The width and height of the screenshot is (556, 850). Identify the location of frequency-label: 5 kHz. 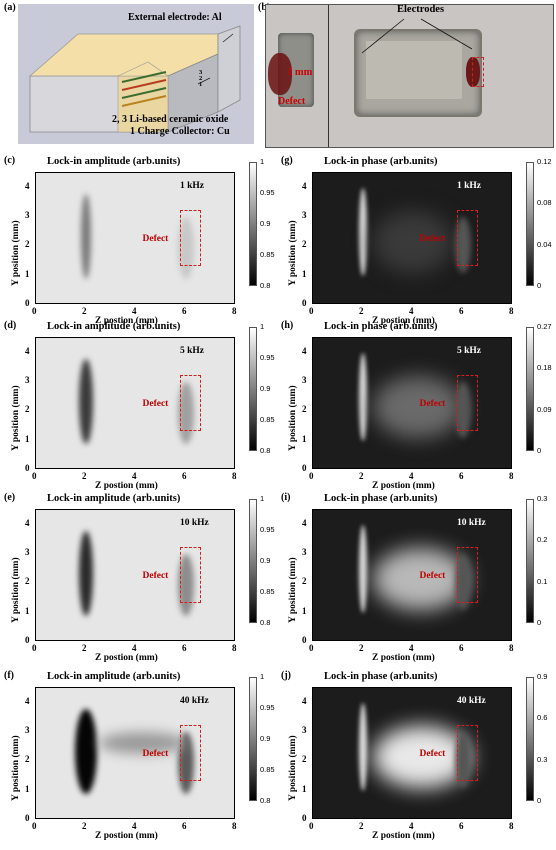
(469, 350).